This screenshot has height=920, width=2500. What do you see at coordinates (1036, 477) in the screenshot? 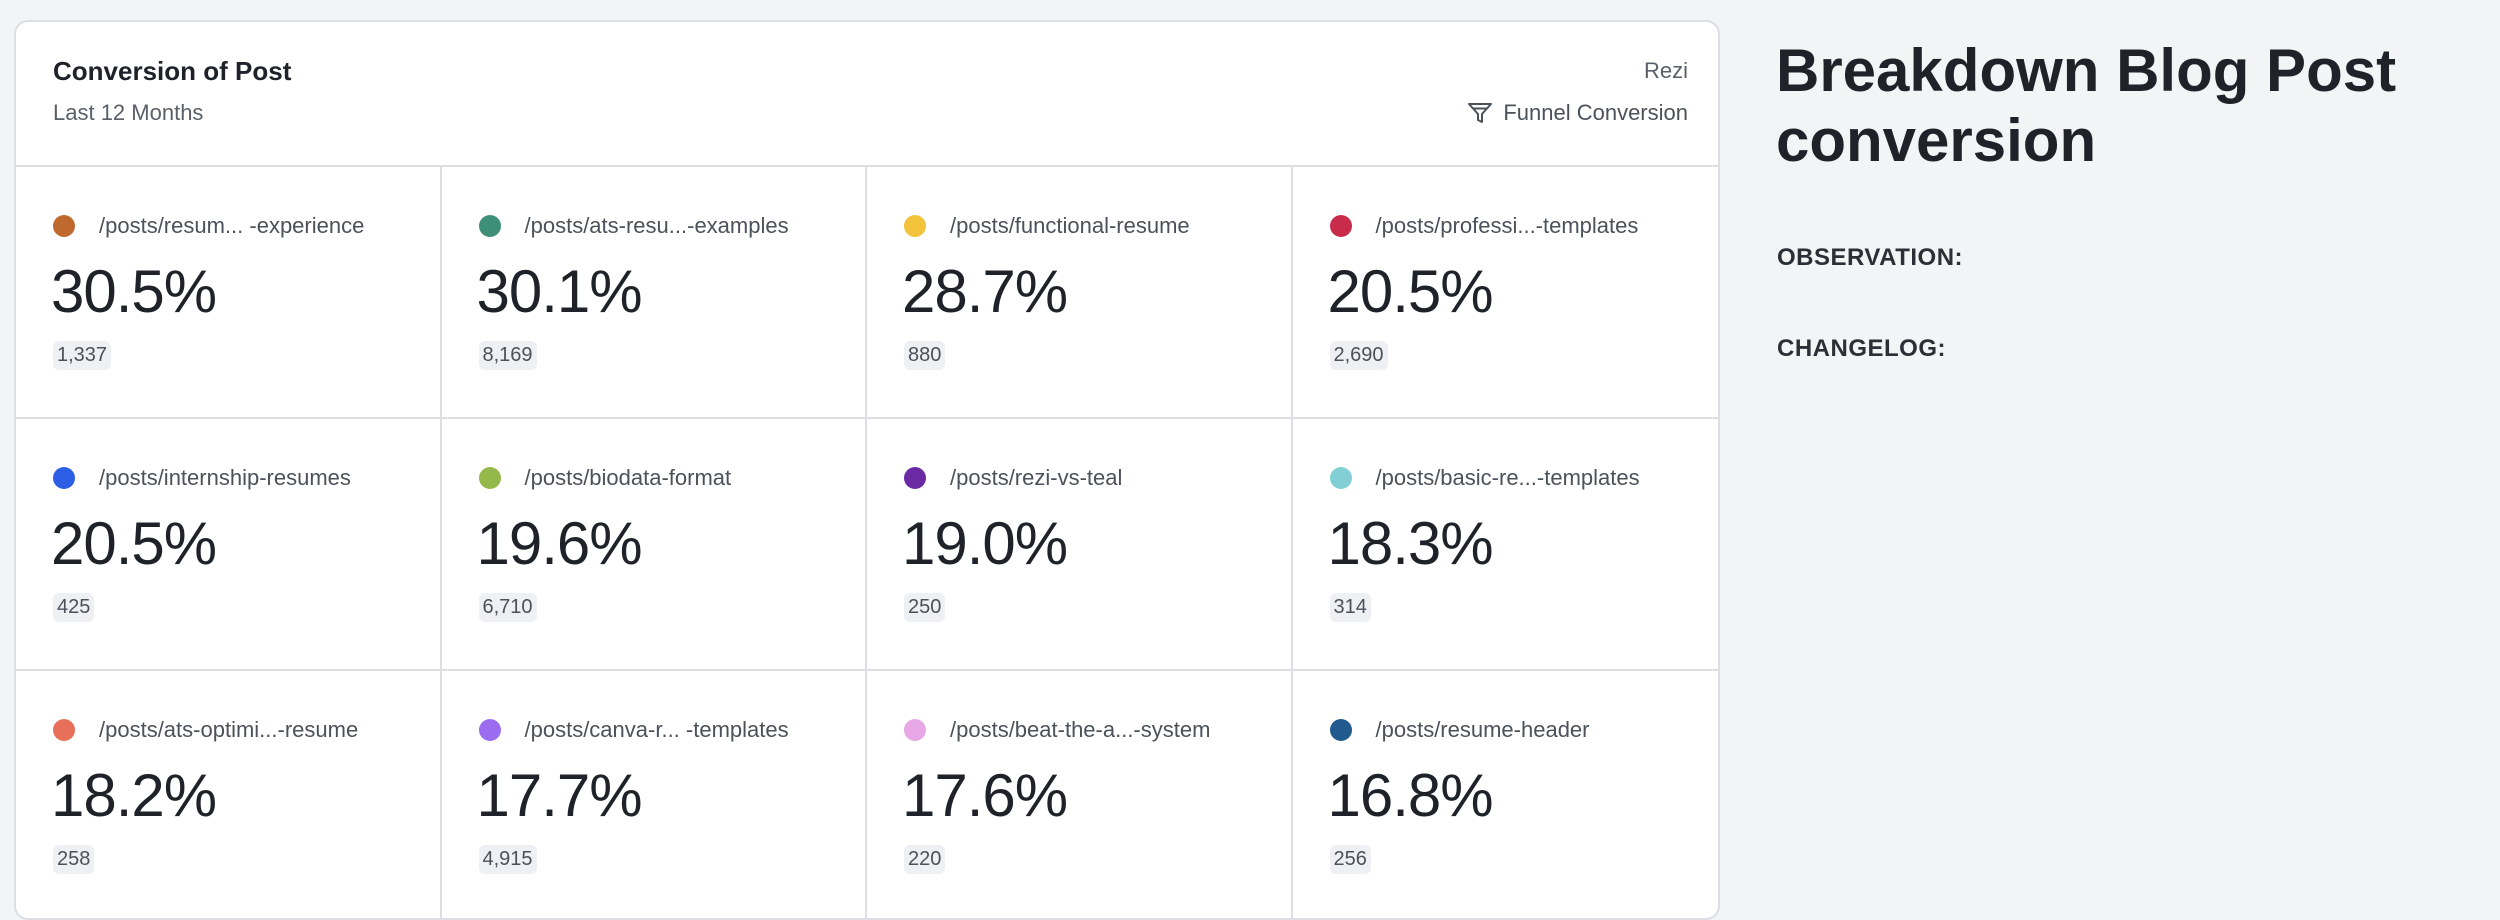
I see `post-path: /posts/rezi-vs-teal` at bounding box center [1036, 477].